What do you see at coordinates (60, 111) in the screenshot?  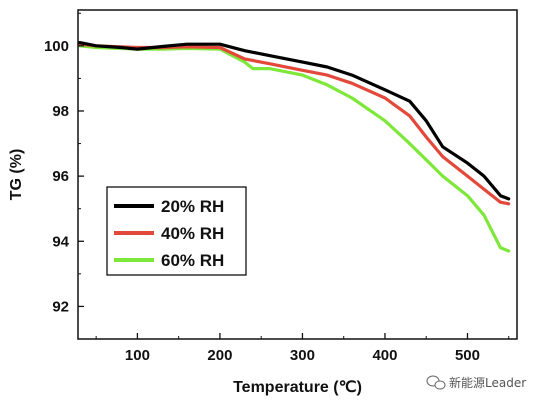 I see `y-tick-label: 98` at bounding box center [60, 111].